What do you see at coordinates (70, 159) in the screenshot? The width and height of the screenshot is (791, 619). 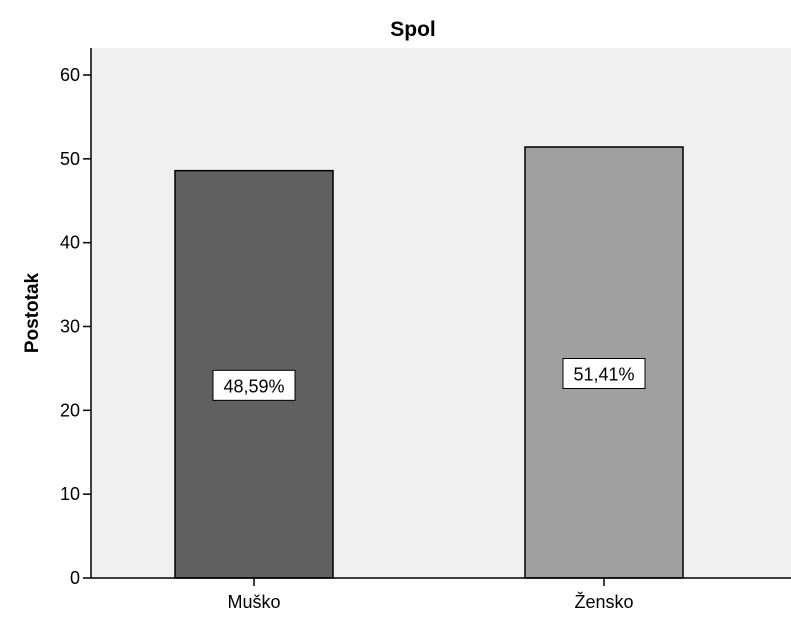 I see `y-tick-label: 50` at bounding box center [70, 159].